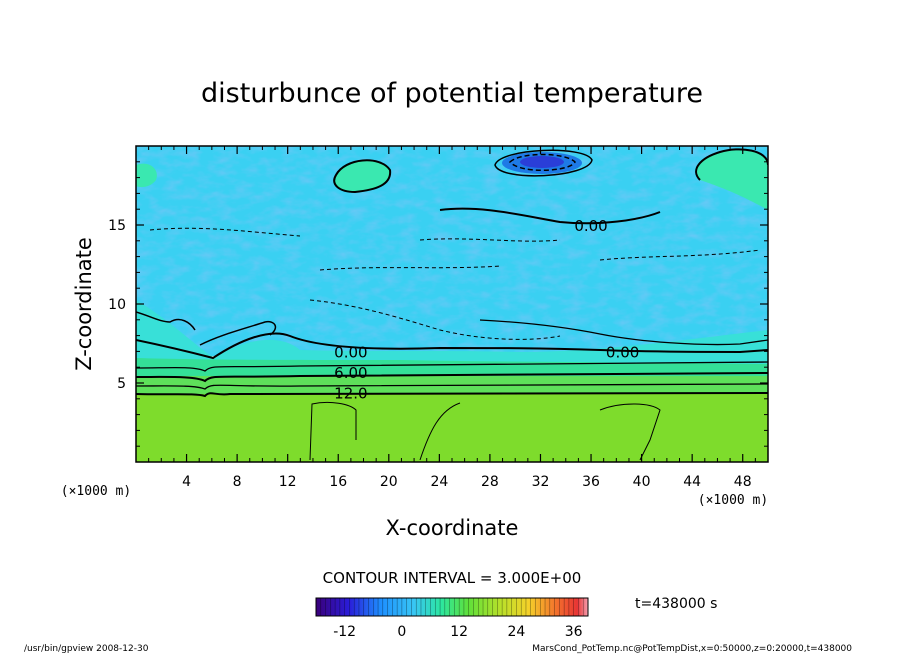 The image size is (904, 654). I want to click on x-tick-label: 36, so click(591, 482).